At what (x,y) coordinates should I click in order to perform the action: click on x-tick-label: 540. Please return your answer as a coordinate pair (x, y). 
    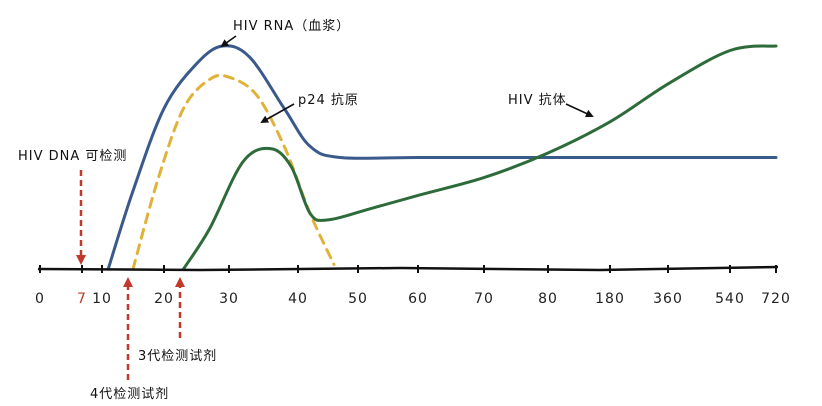
    Looking at the image, I should click on (730, 299).